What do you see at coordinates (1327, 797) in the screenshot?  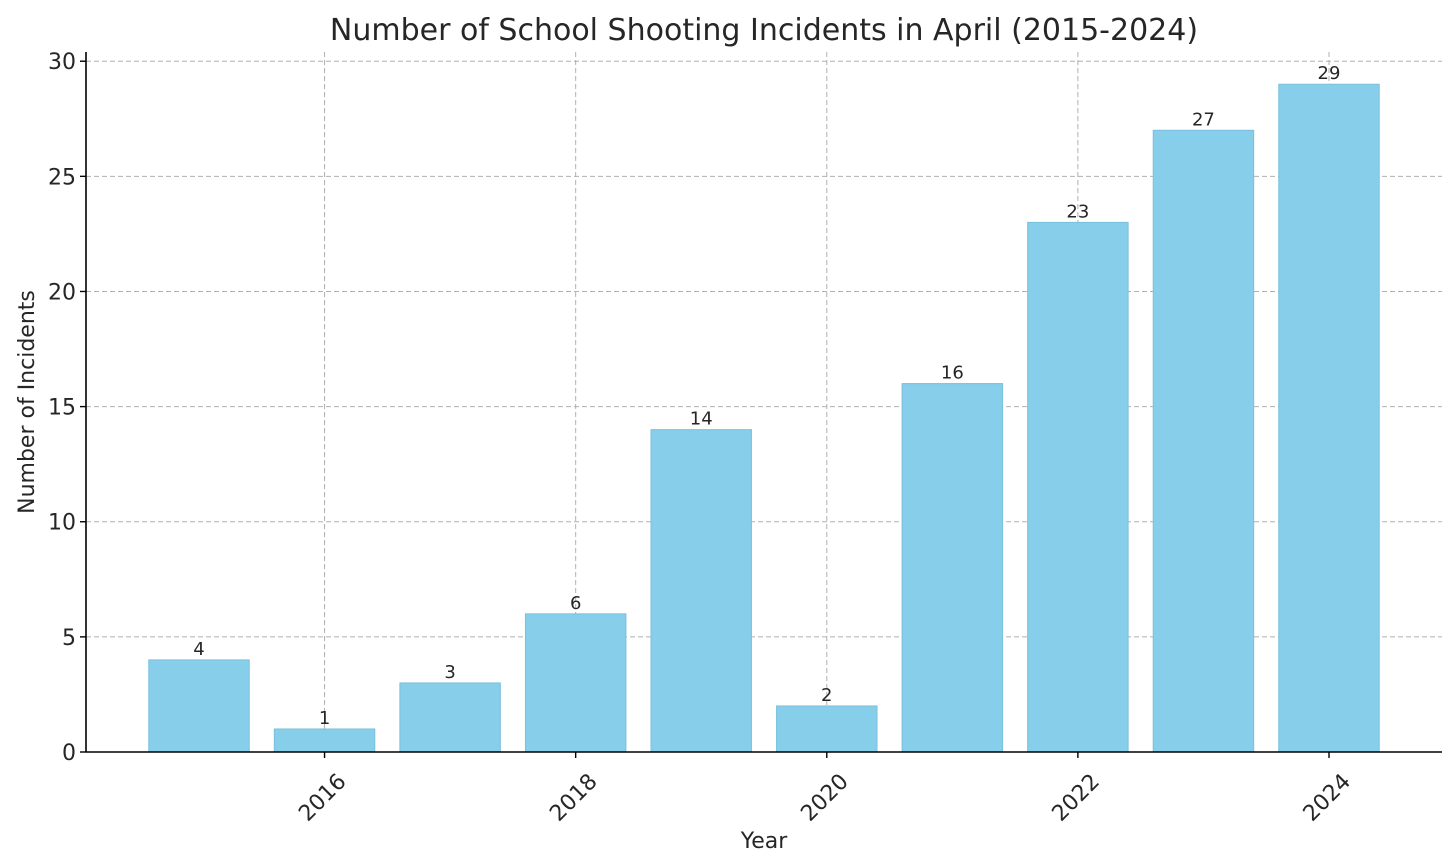 I see `x-tick-label-2024: 2024` at bounding box center [1327, 797].